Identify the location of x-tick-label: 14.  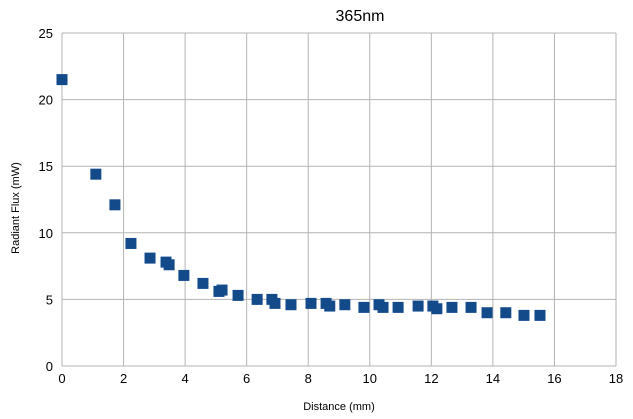
(493, 378).